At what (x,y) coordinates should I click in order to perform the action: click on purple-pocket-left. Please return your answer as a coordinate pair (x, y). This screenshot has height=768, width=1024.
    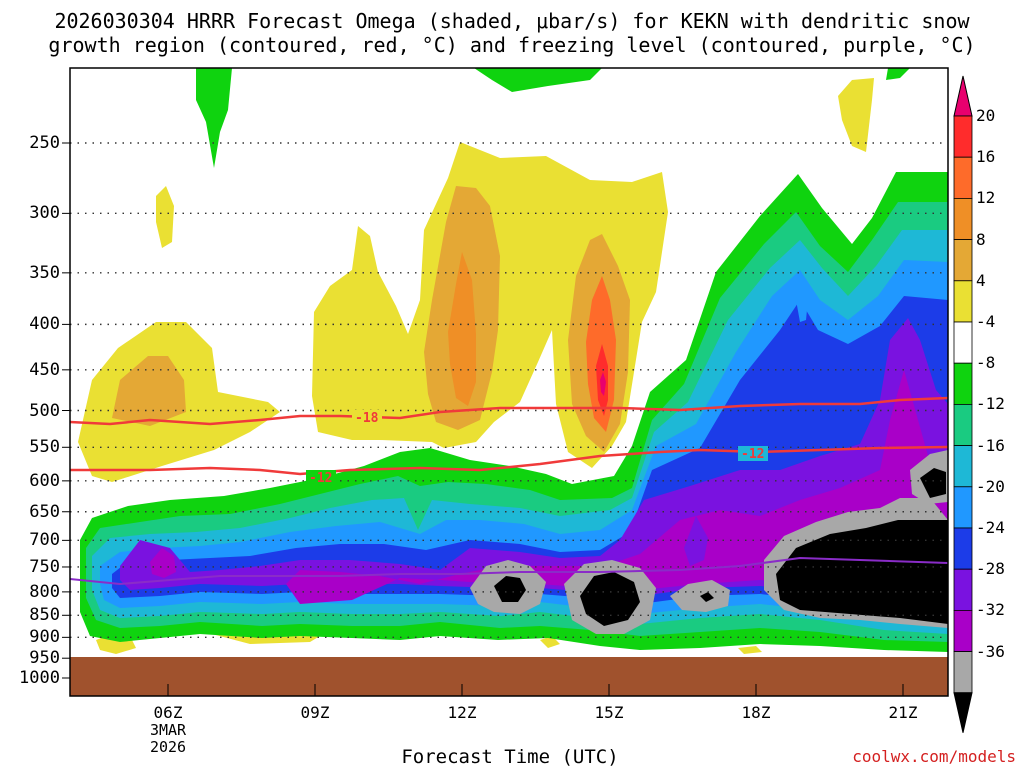
    Looking at the image, I should click on (163, 563).